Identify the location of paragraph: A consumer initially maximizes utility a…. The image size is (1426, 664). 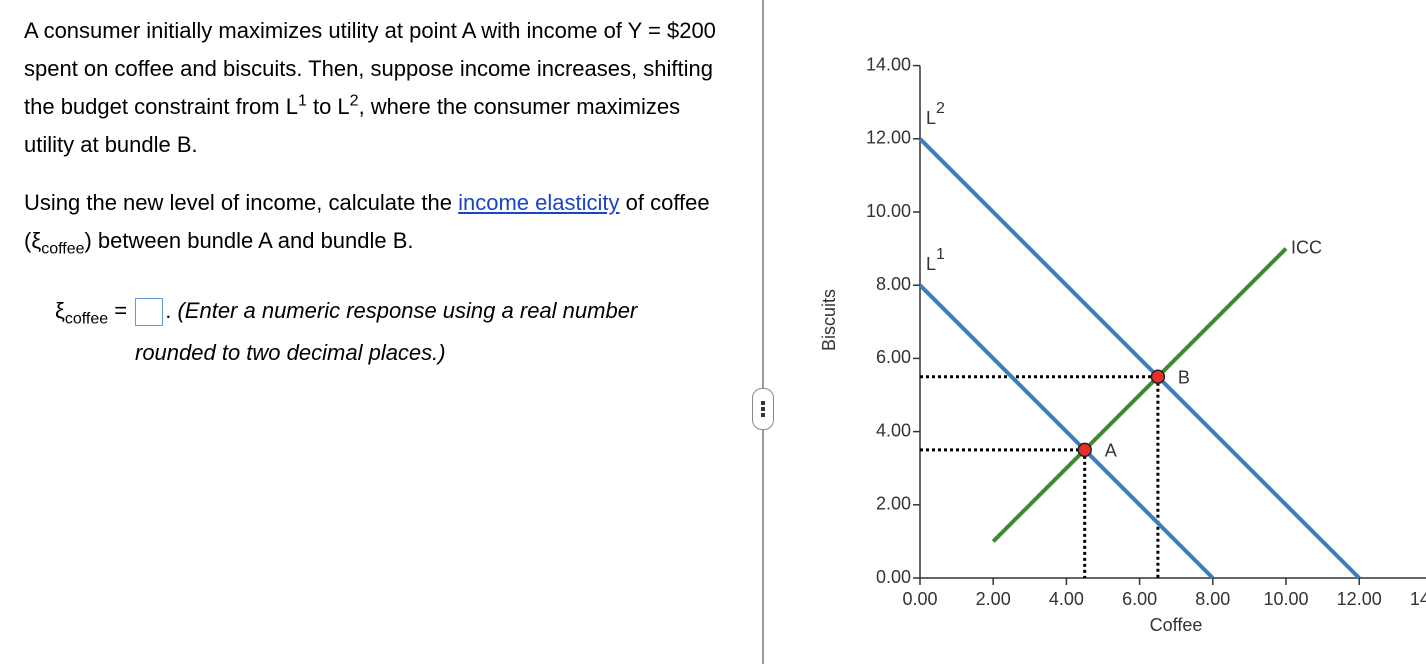
(374, 88).